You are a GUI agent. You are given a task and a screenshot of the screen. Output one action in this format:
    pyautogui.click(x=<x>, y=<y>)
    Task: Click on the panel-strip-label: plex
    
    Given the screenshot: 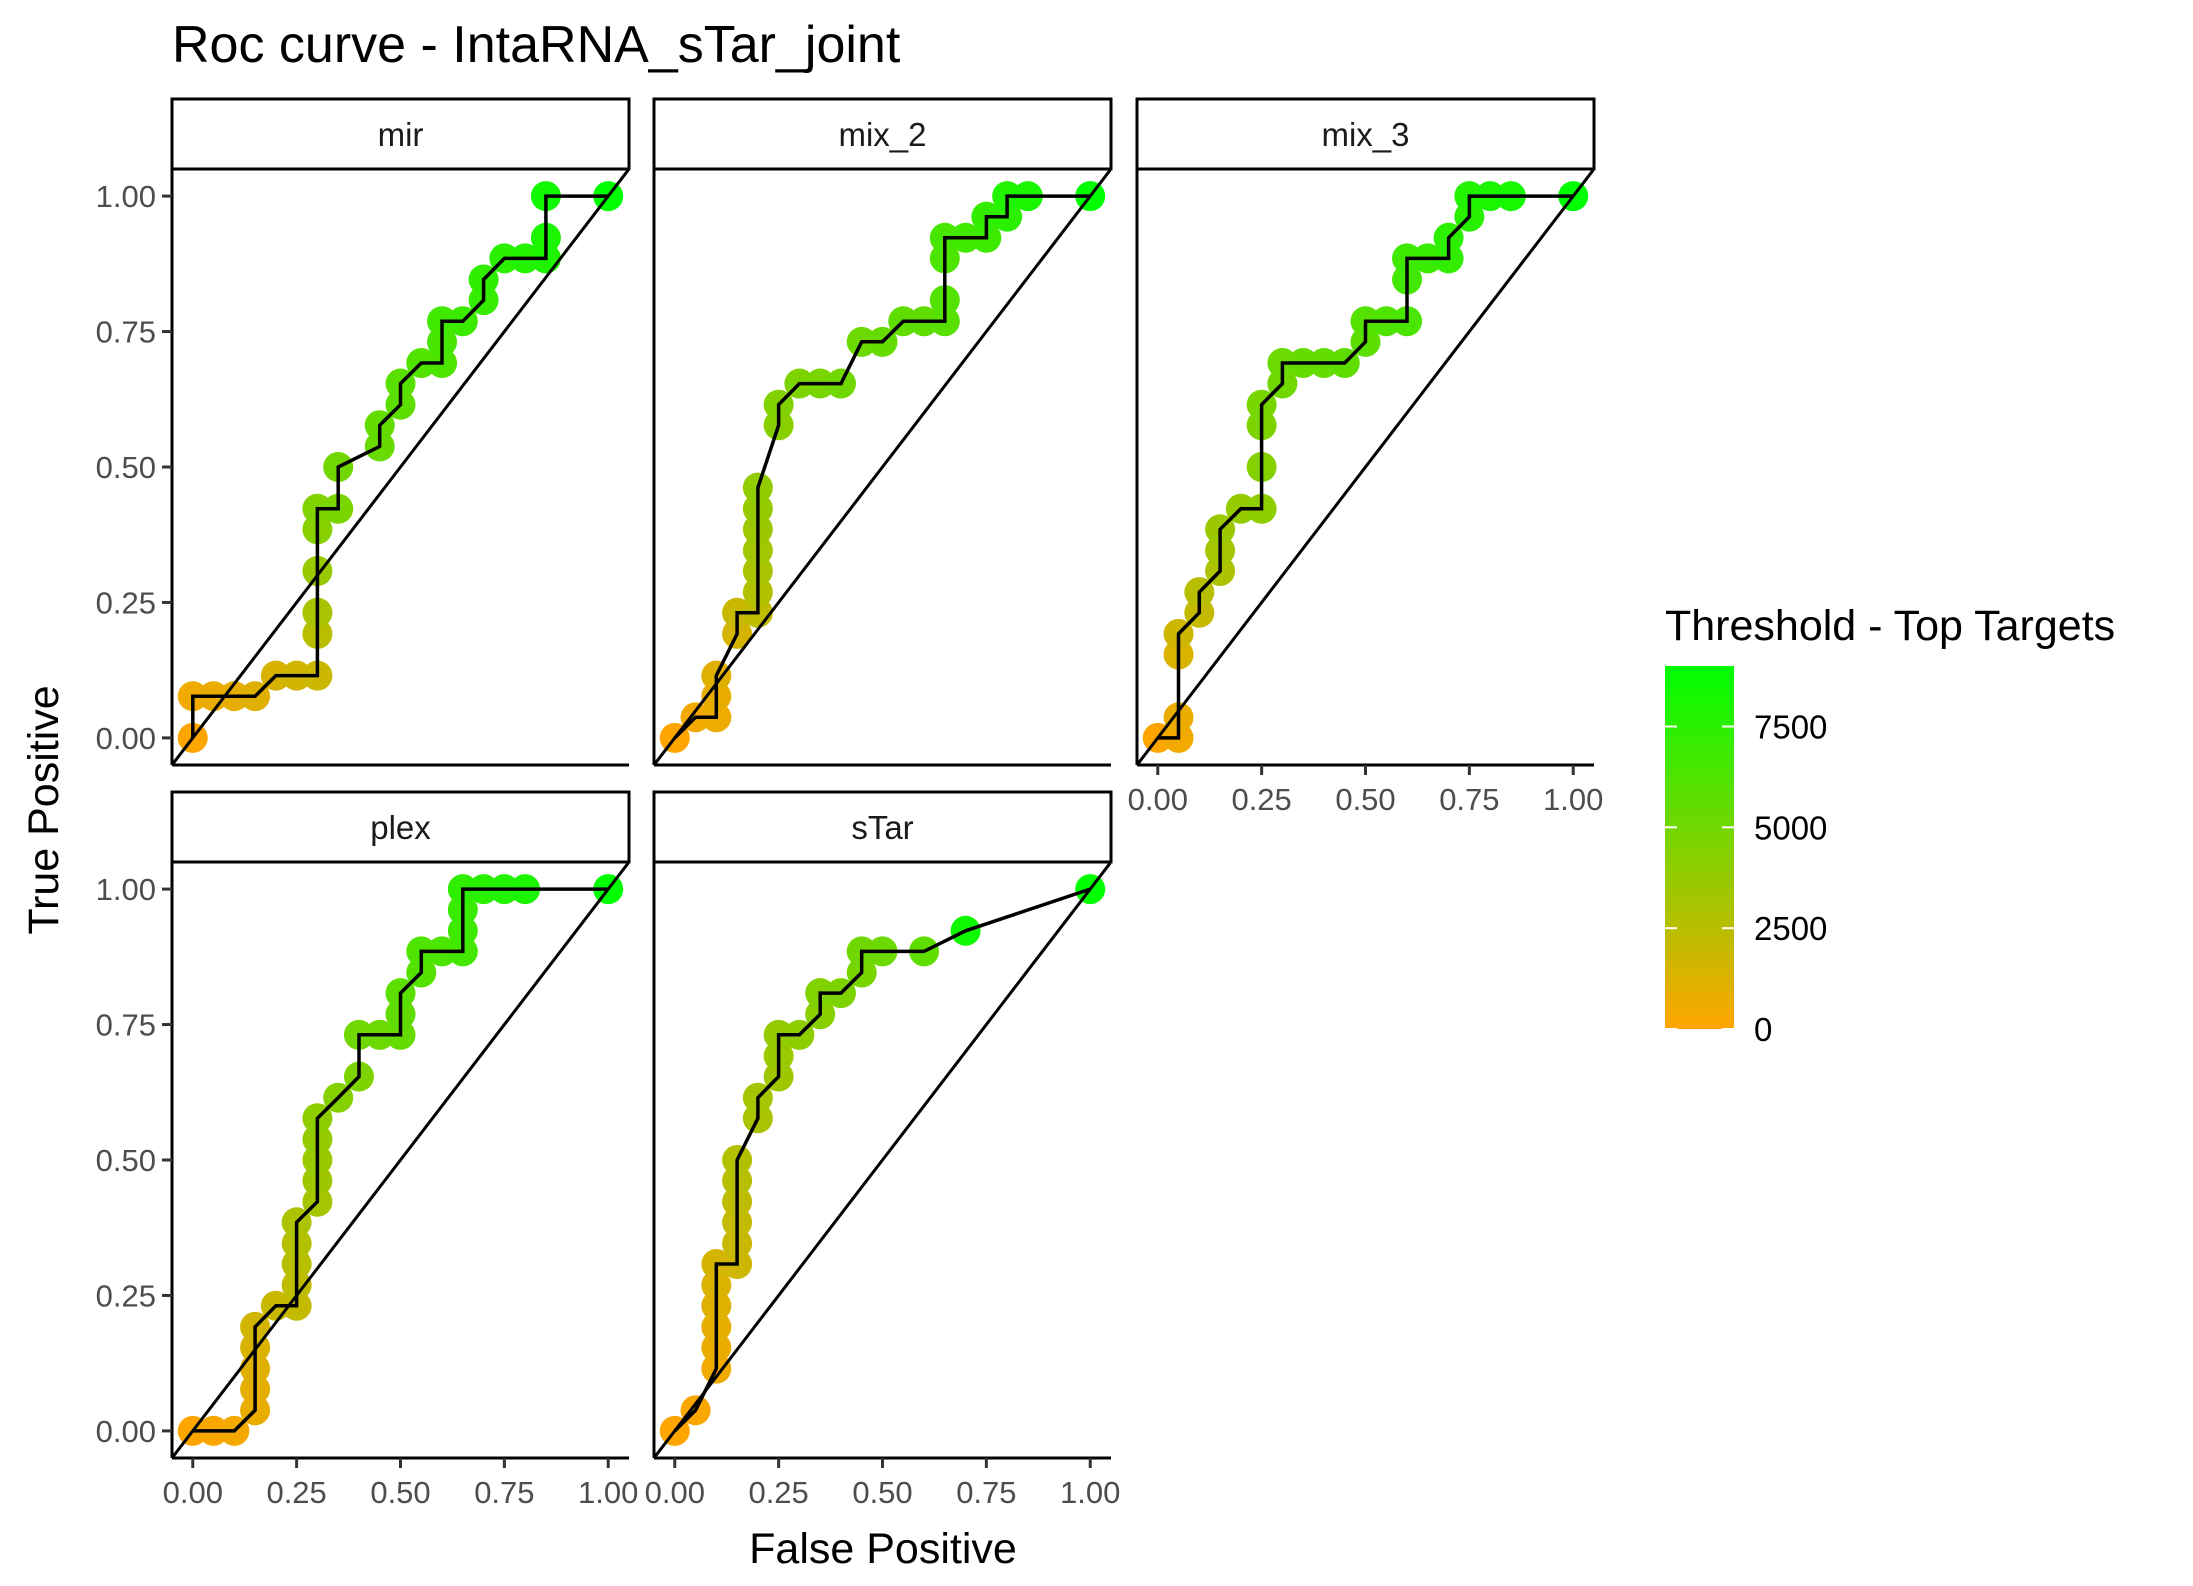 What is the action you would take?
    pyautogui.click(x=400, y=827)
    